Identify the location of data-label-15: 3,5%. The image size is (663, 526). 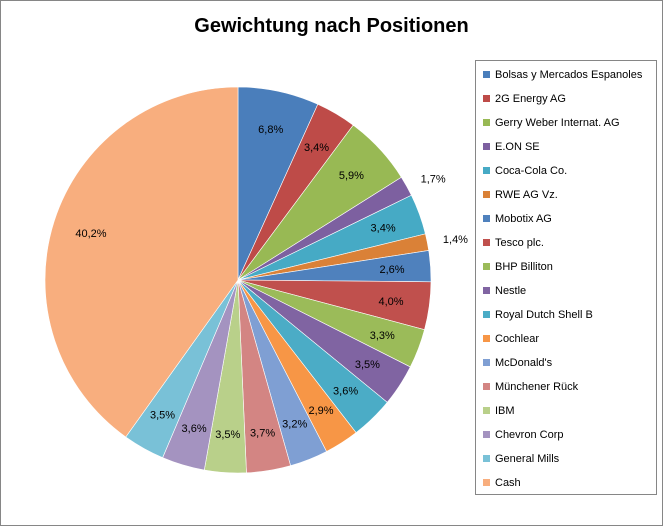
(227, 435).